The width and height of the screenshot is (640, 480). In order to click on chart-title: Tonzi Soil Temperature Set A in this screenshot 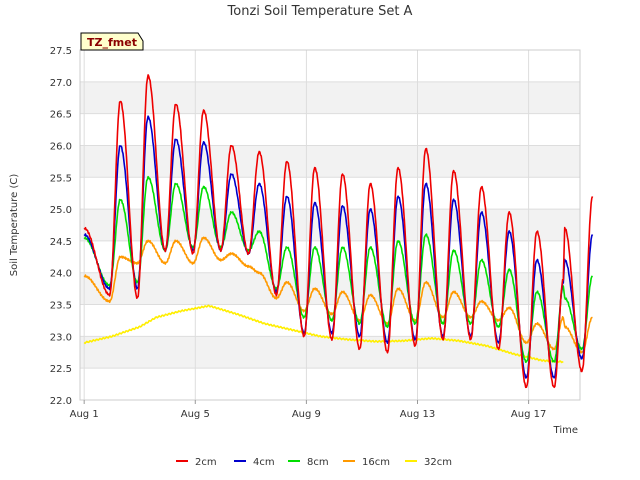, I will do `click(320, 11)`.